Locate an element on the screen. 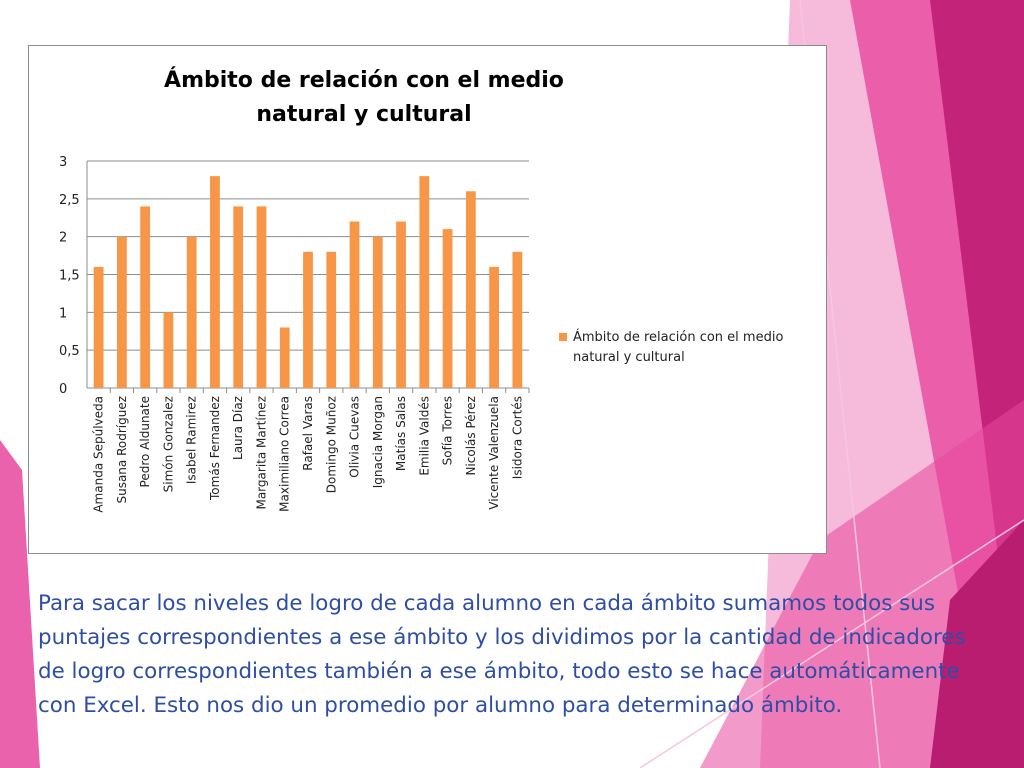  x-category-label: Domingo Muñoz is located at coordinates (331, 444).